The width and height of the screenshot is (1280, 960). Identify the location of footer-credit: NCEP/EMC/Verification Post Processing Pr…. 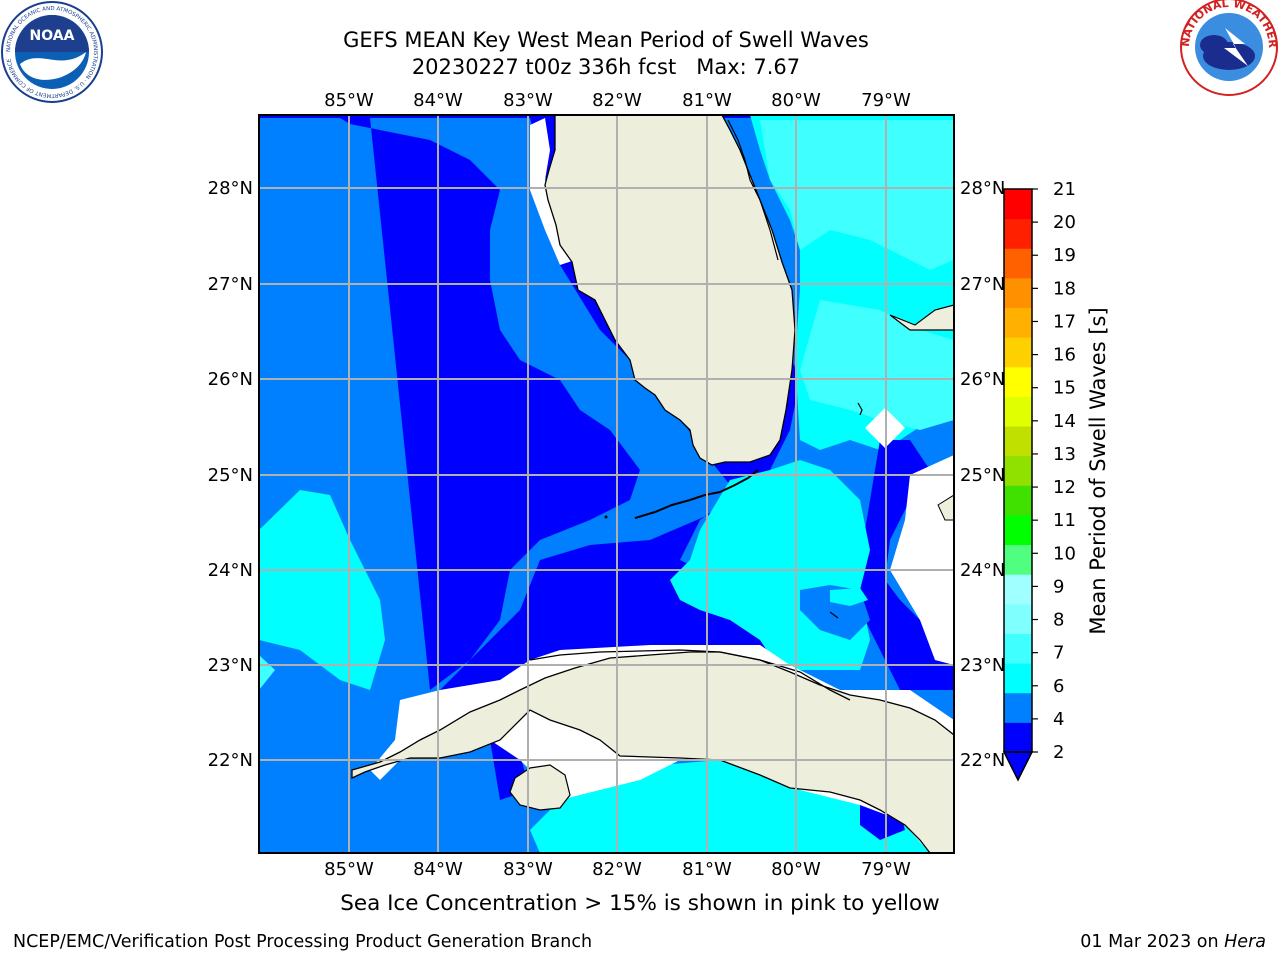
(303, 942).